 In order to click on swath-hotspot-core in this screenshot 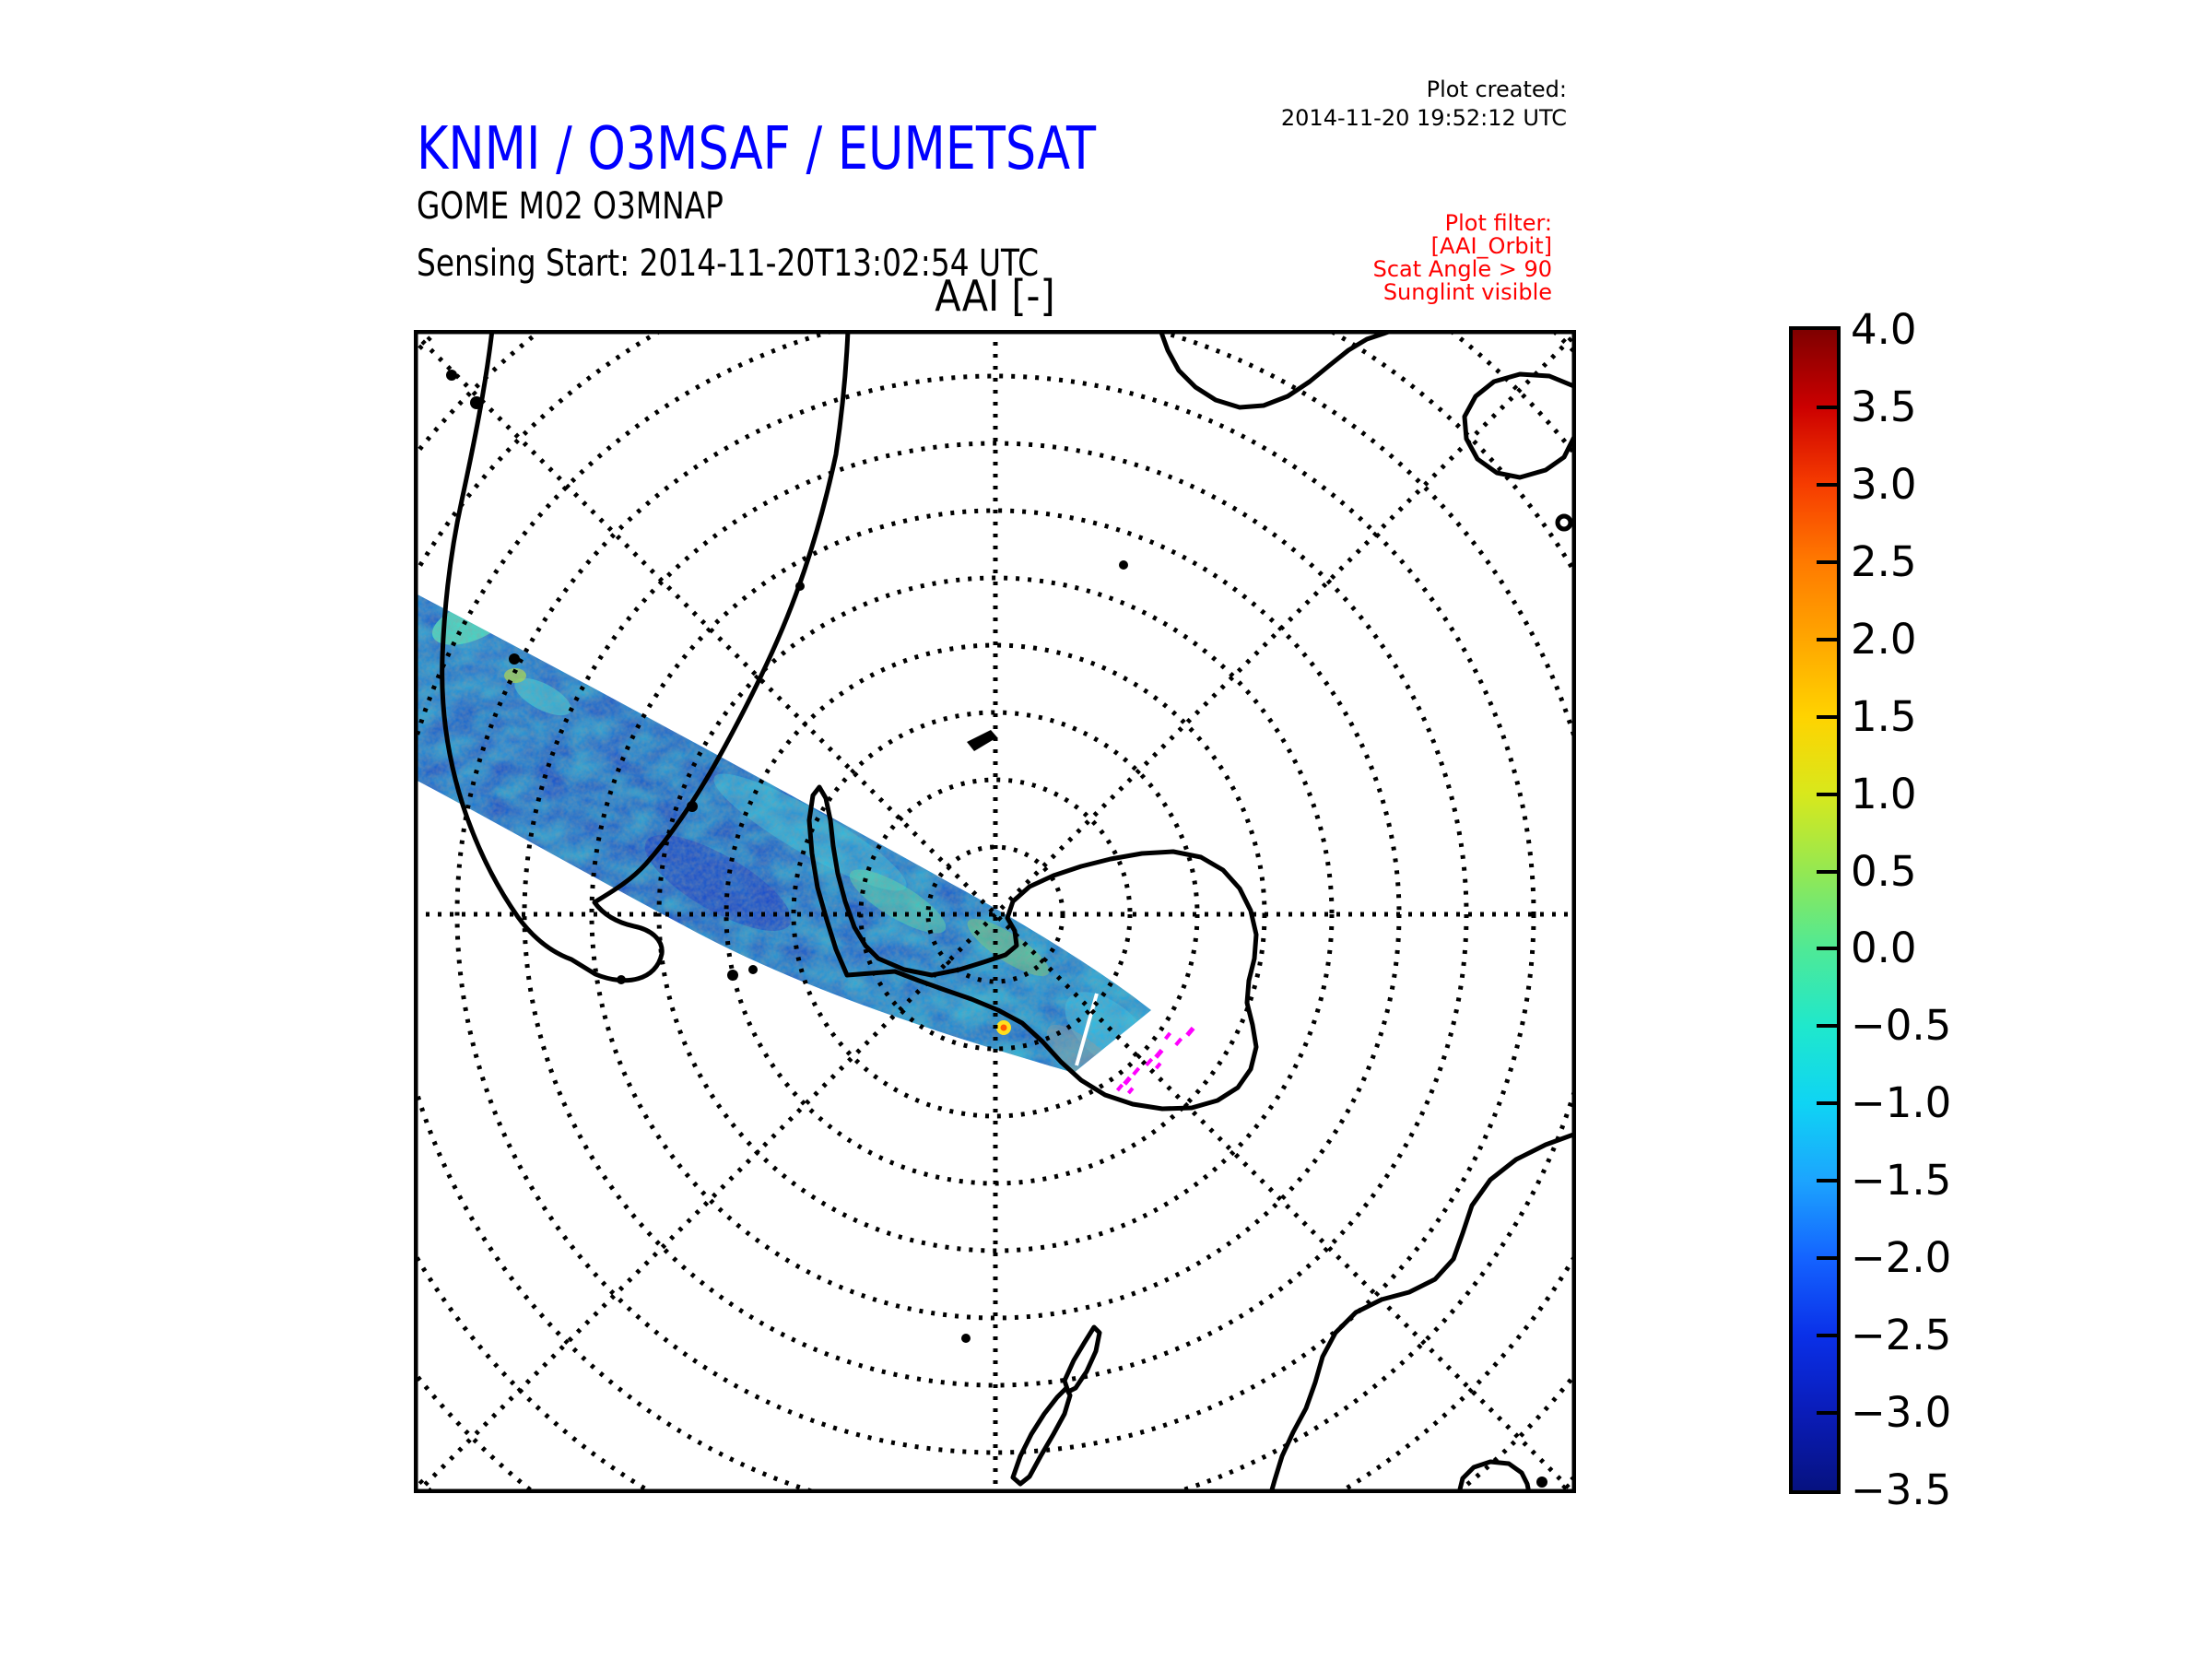, I will do `click(1003, 1027)`.